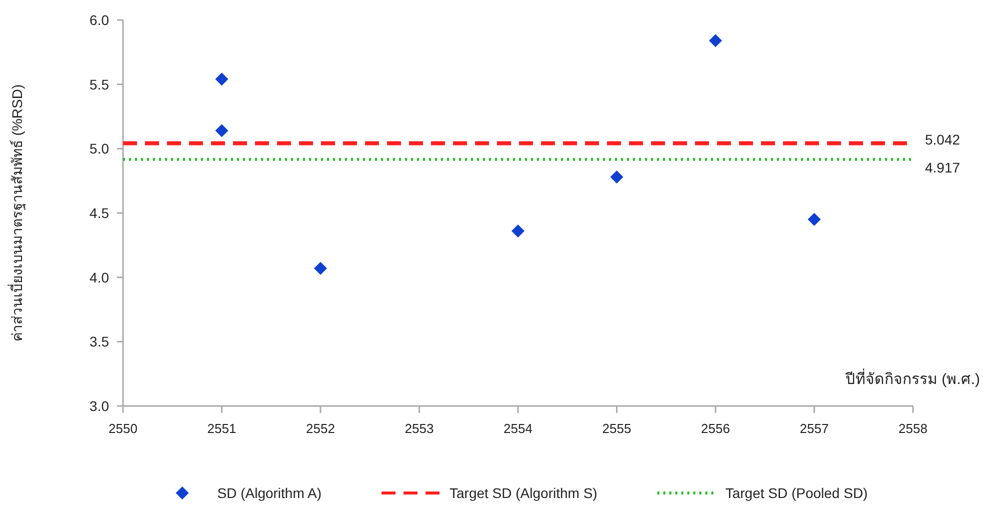 Image resolution: width=983 pixels, height=506 pixels. I want to click on x-tick-label: 2554, so click(518, 428).